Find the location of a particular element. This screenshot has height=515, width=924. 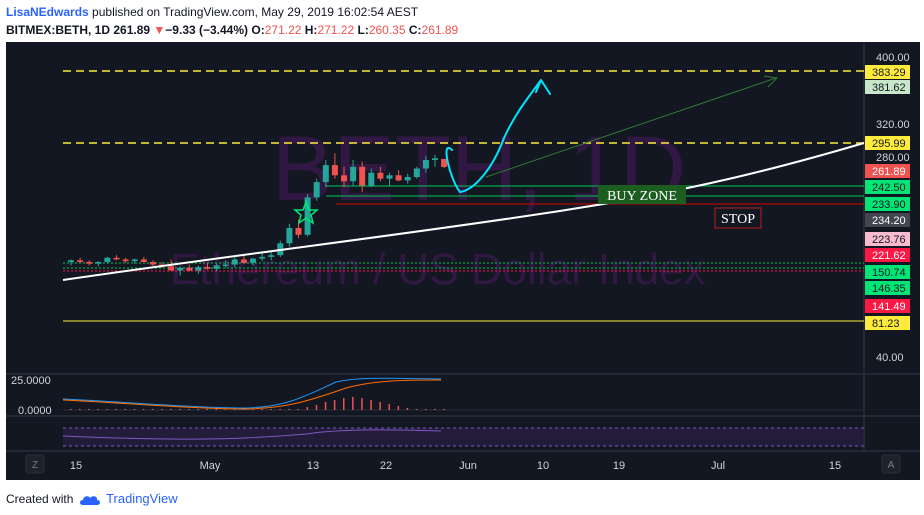

auto-scale-button is located at coordinates (891, 464).